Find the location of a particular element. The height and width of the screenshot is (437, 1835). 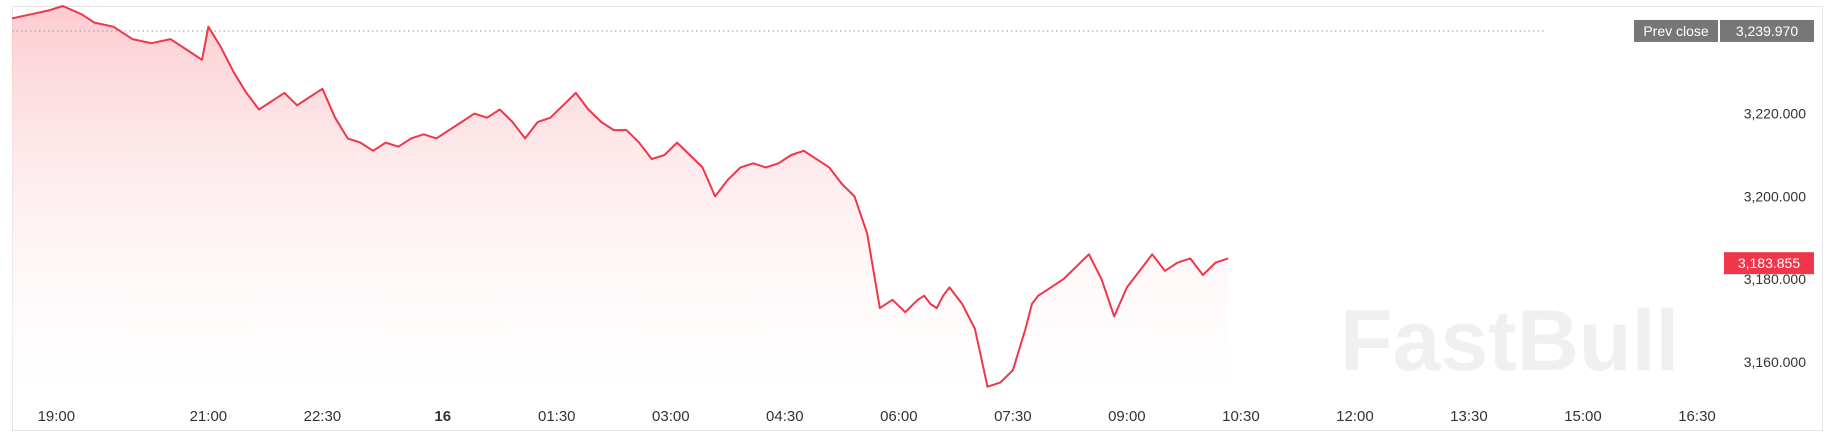

x-tick-label: 16:30 is located at coordinates (1697, 416).